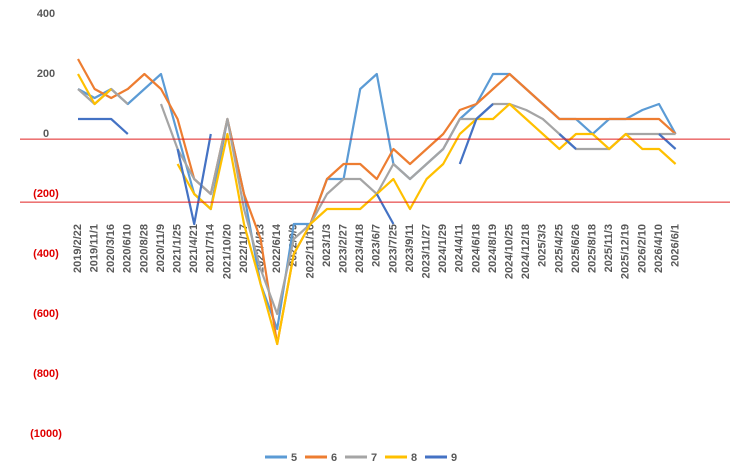  Describe the element at coordinates (194, 248) in the screenshot. I see `x-tick-label: 2021/4/21` at that location.